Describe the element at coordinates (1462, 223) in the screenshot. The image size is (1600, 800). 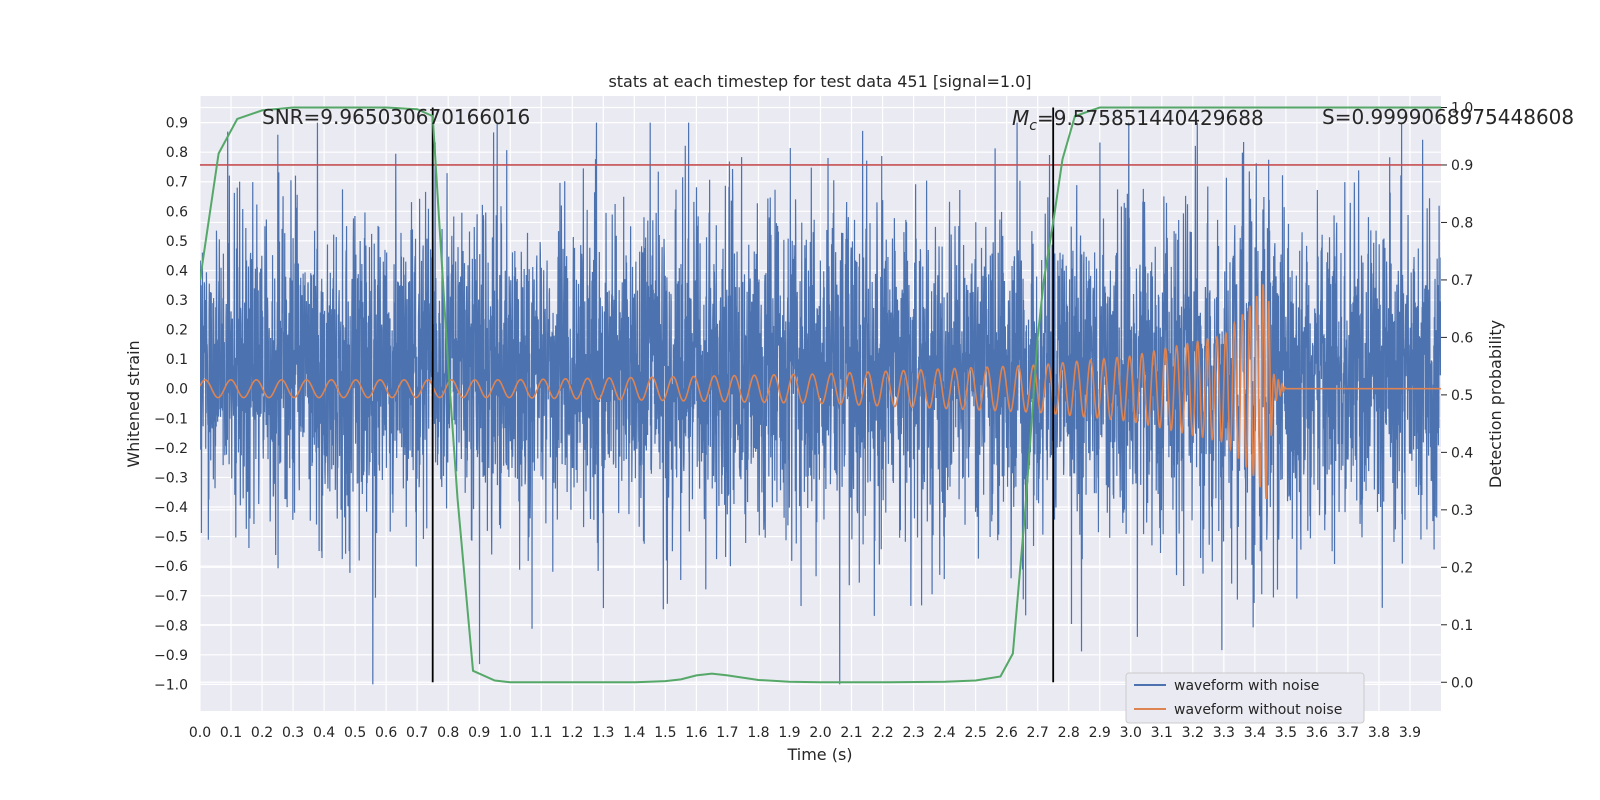
I see `y-right-tick-label: 0.8` at that location.